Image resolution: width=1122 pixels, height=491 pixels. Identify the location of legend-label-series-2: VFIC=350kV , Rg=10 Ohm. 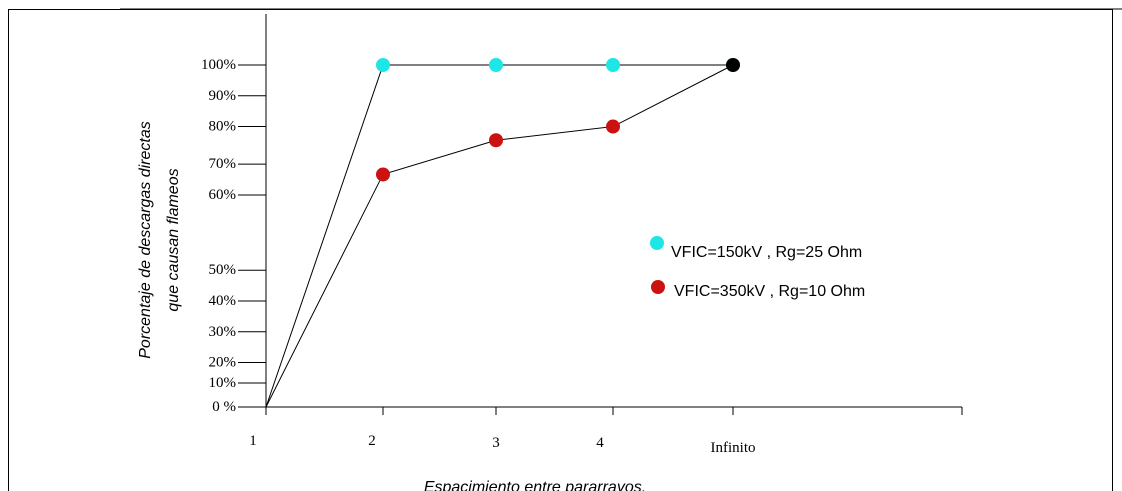
(769, 291).